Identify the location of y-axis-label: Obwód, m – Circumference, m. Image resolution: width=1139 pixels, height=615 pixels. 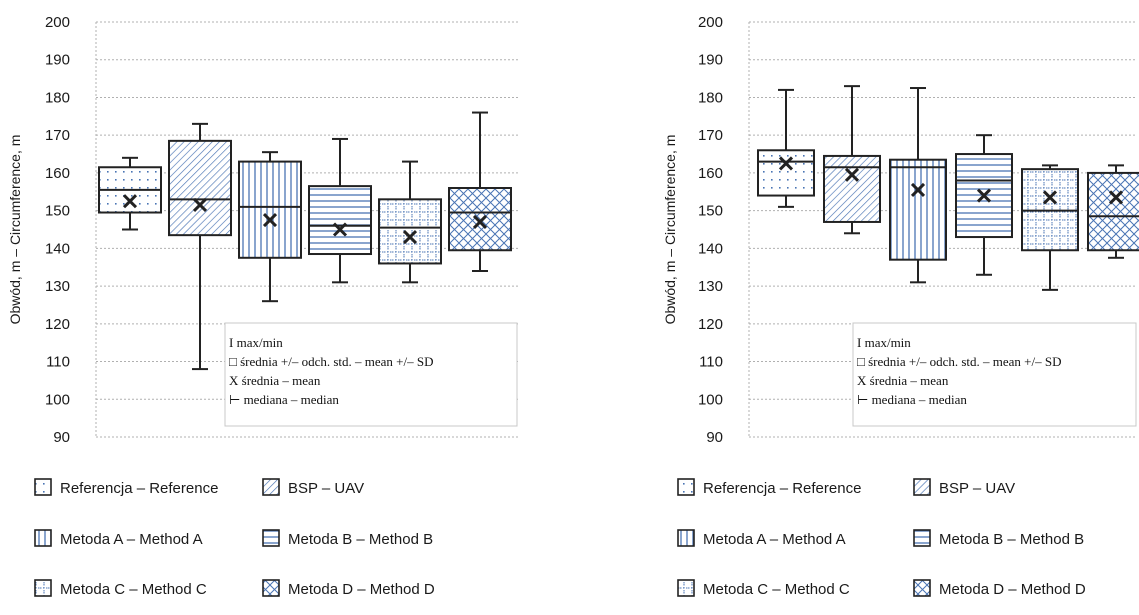
(670, 230).